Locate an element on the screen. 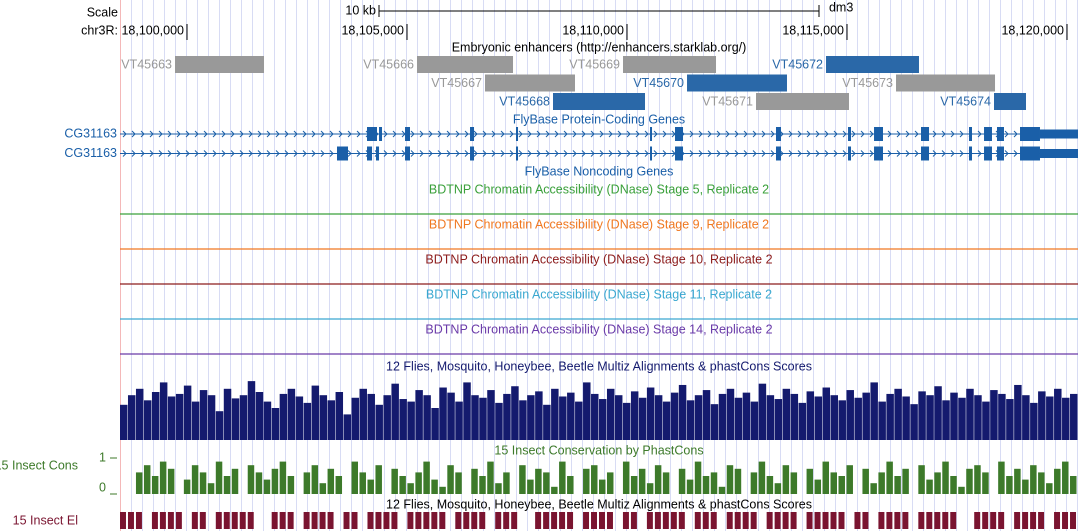  enhancer-label: VT45673 is located at coordinates (867, 83).